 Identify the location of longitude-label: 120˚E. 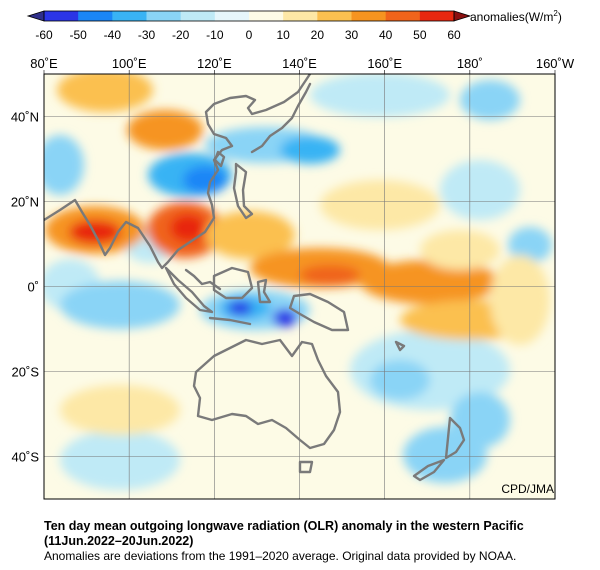
(214, 63).